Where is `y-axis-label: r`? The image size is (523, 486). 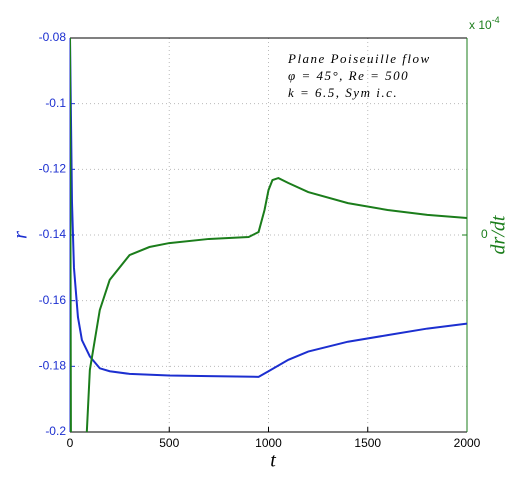 y-axis-label: r is located at coordinates (21, 235).